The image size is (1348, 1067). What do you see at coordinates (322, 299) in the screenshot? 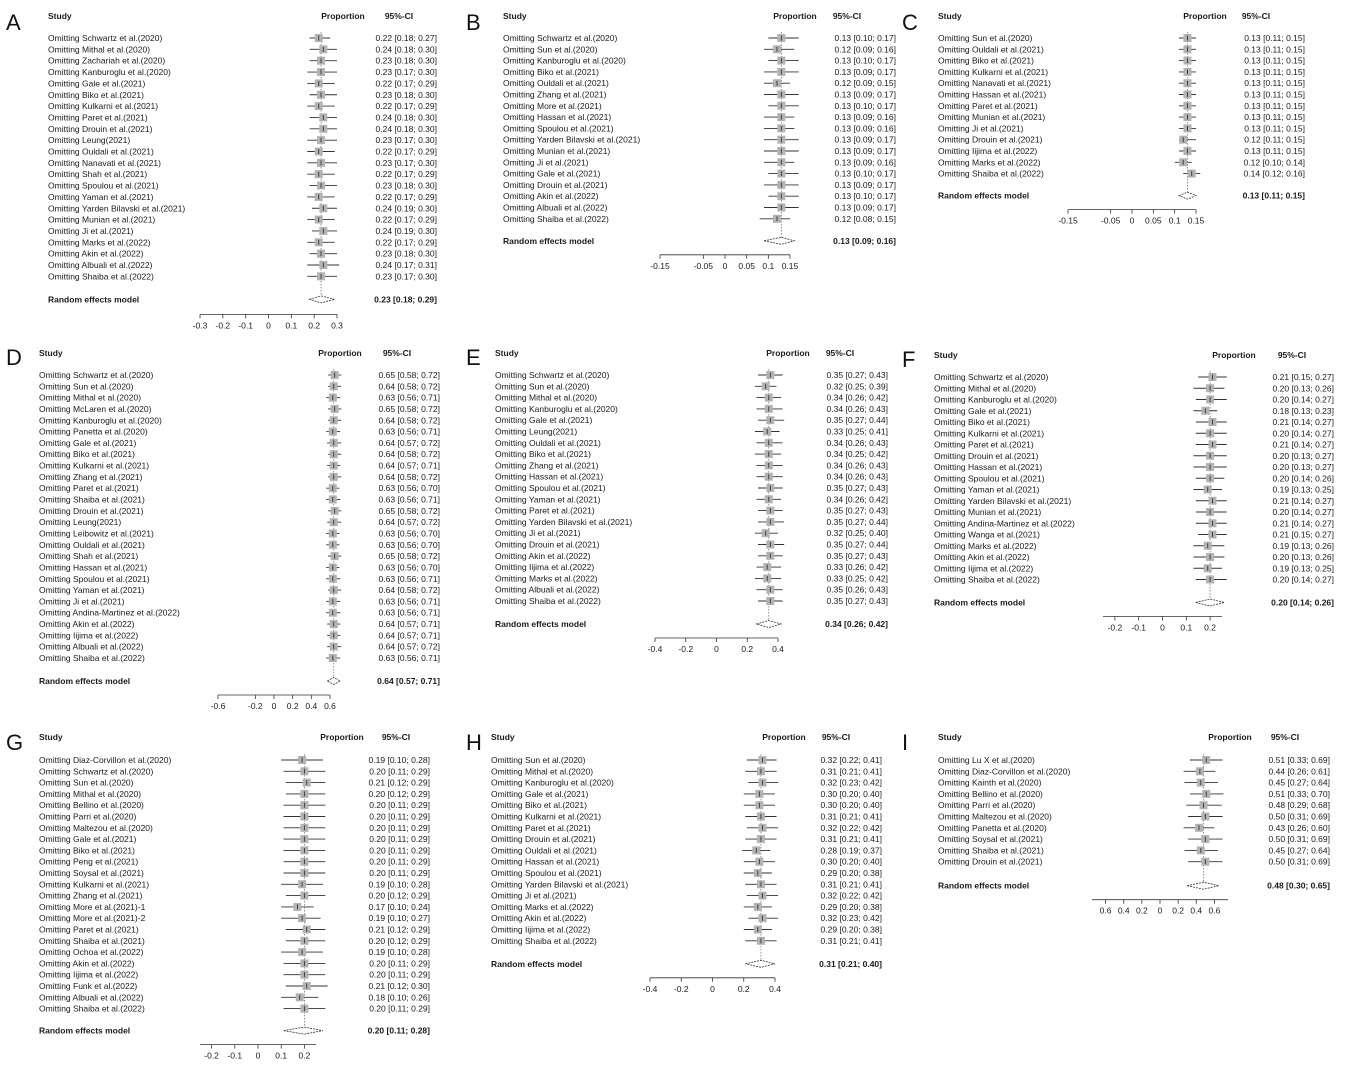
I see `summary-diamond` at bounding box center [322, 299].